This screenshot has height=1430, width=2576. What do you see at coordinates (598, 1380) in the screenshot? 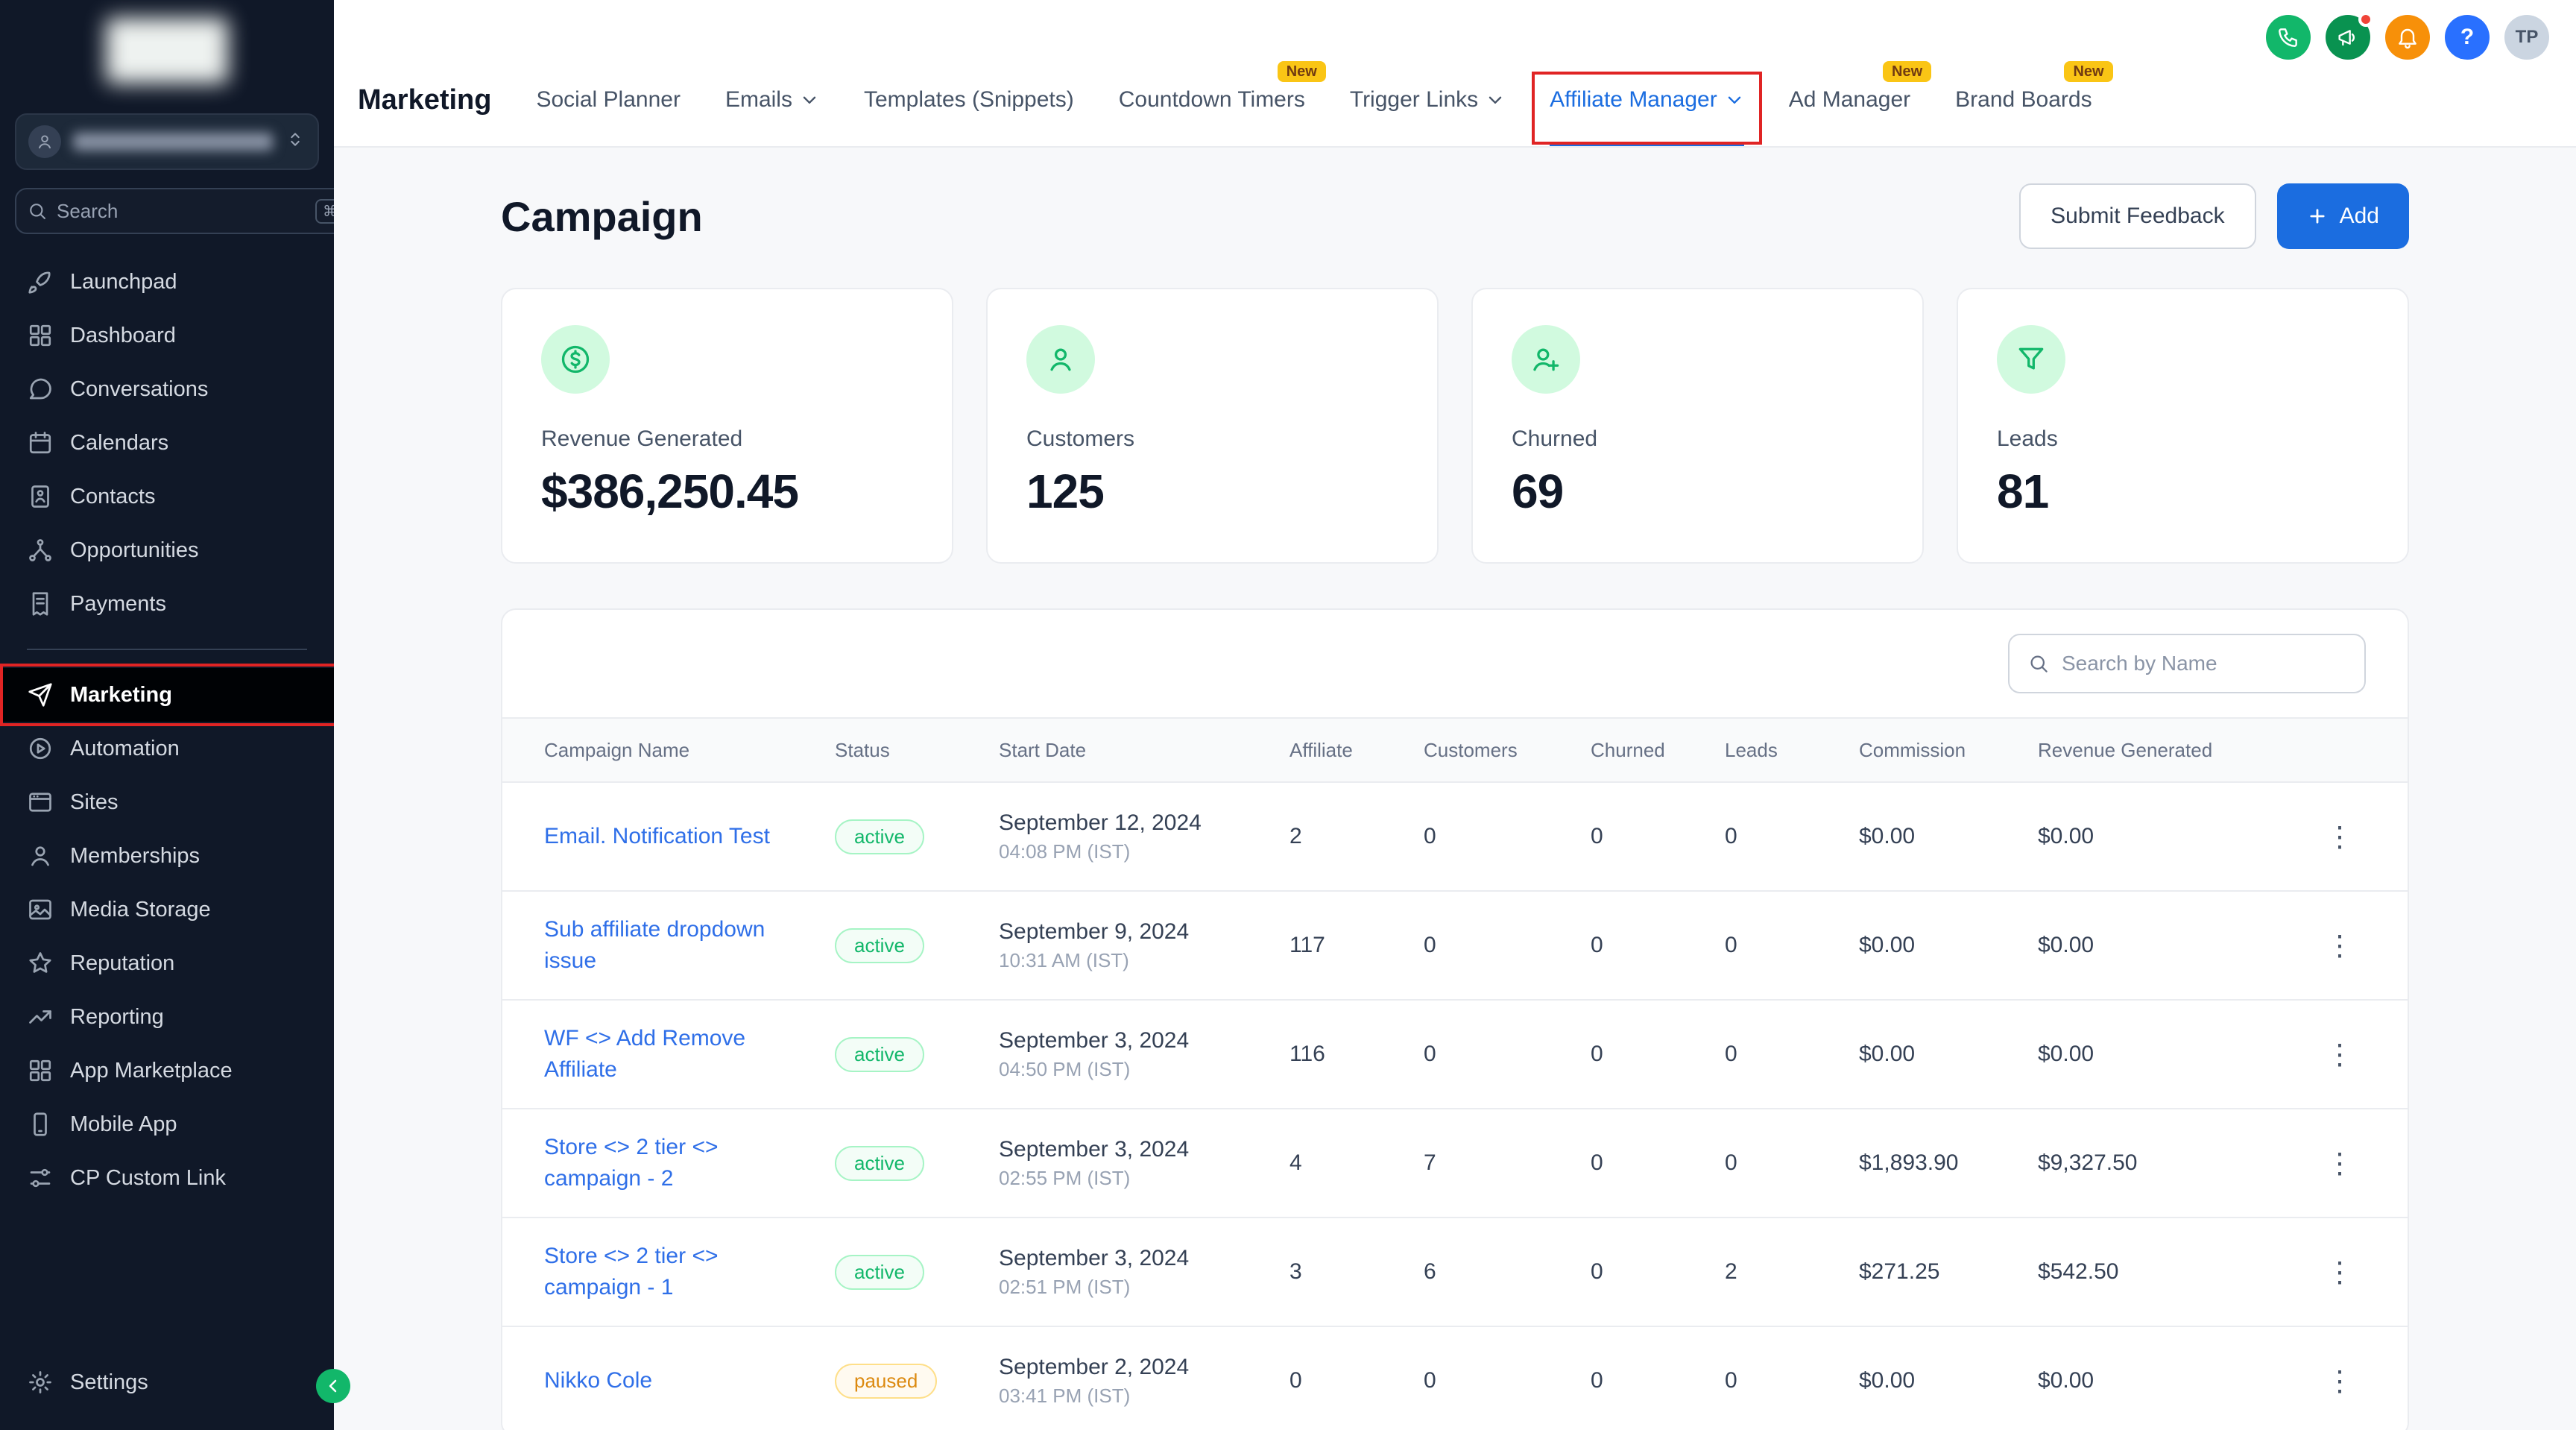
I see `campaign-name-link: Nikko Cole` at bounding box center [598, 1380].